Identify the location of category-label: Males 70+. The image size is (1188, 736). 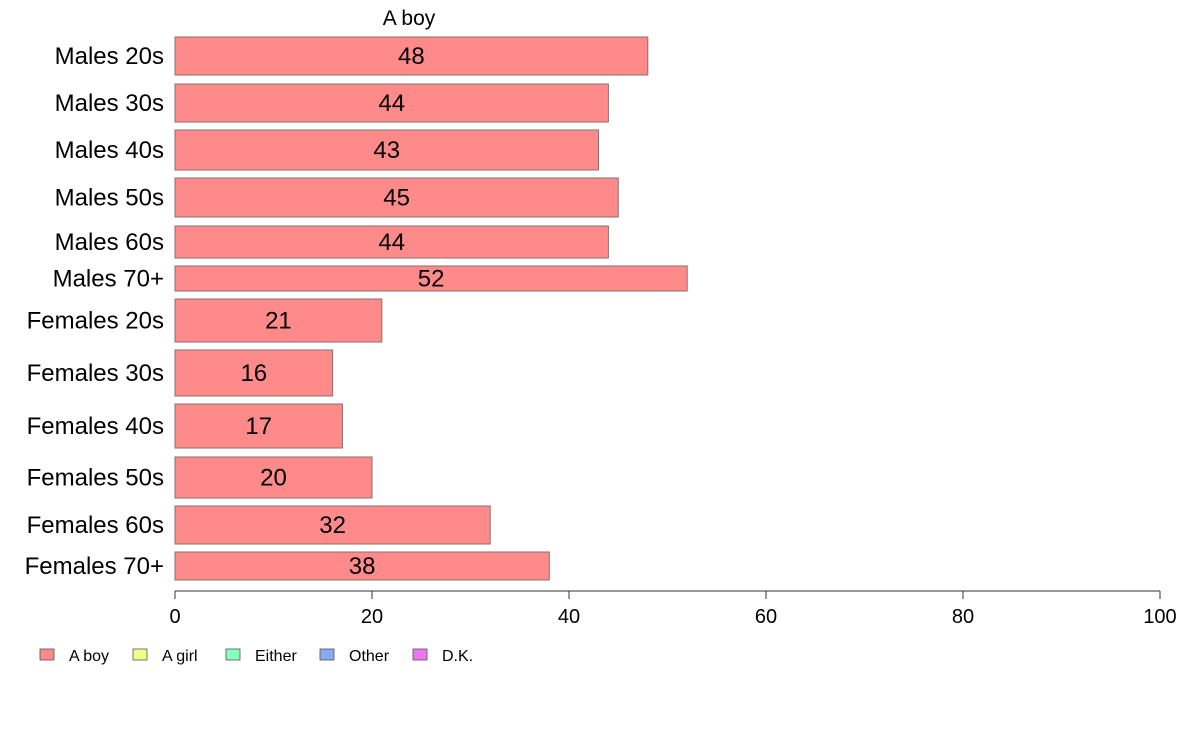
(108, 279).